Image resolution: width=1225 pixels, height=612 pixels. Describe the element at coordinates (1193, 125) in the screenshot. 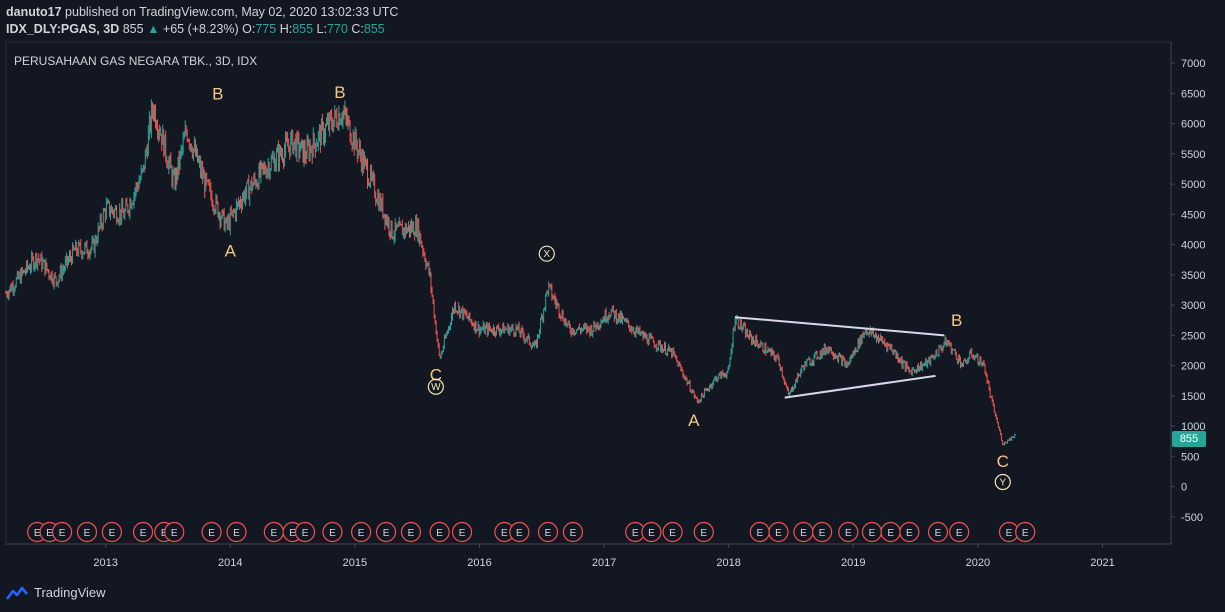

I see `y-tick-label: 6000` at that location.